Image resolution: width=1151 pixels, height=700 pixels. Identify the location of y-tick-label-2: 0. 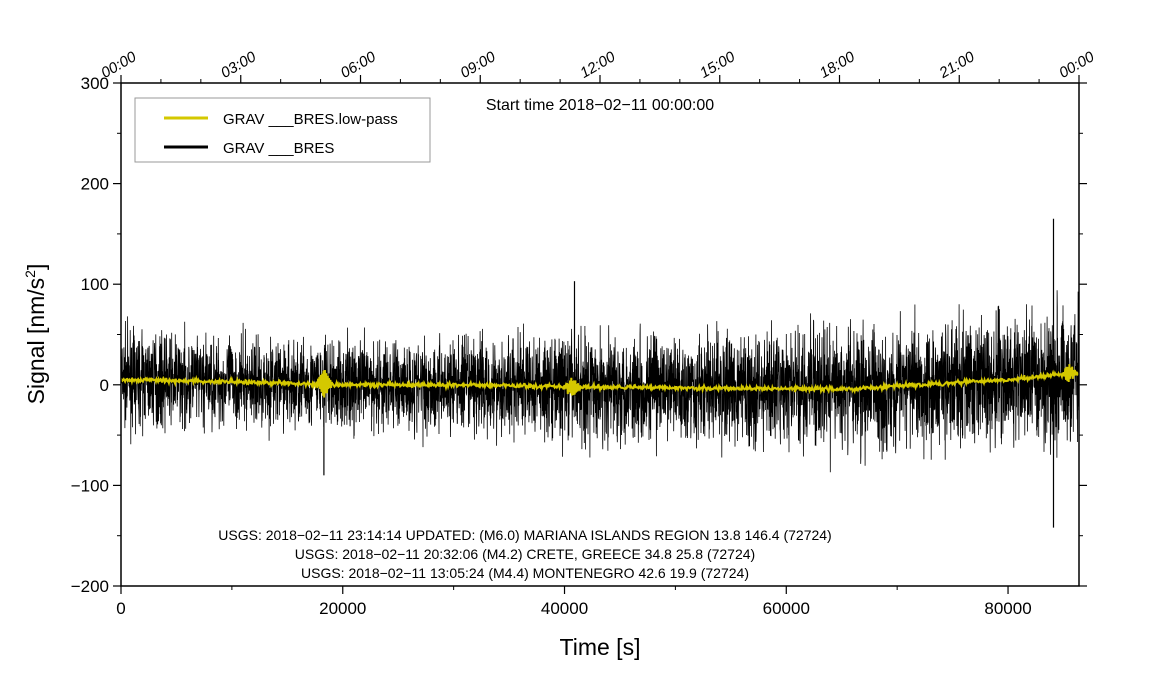
(104, 385).